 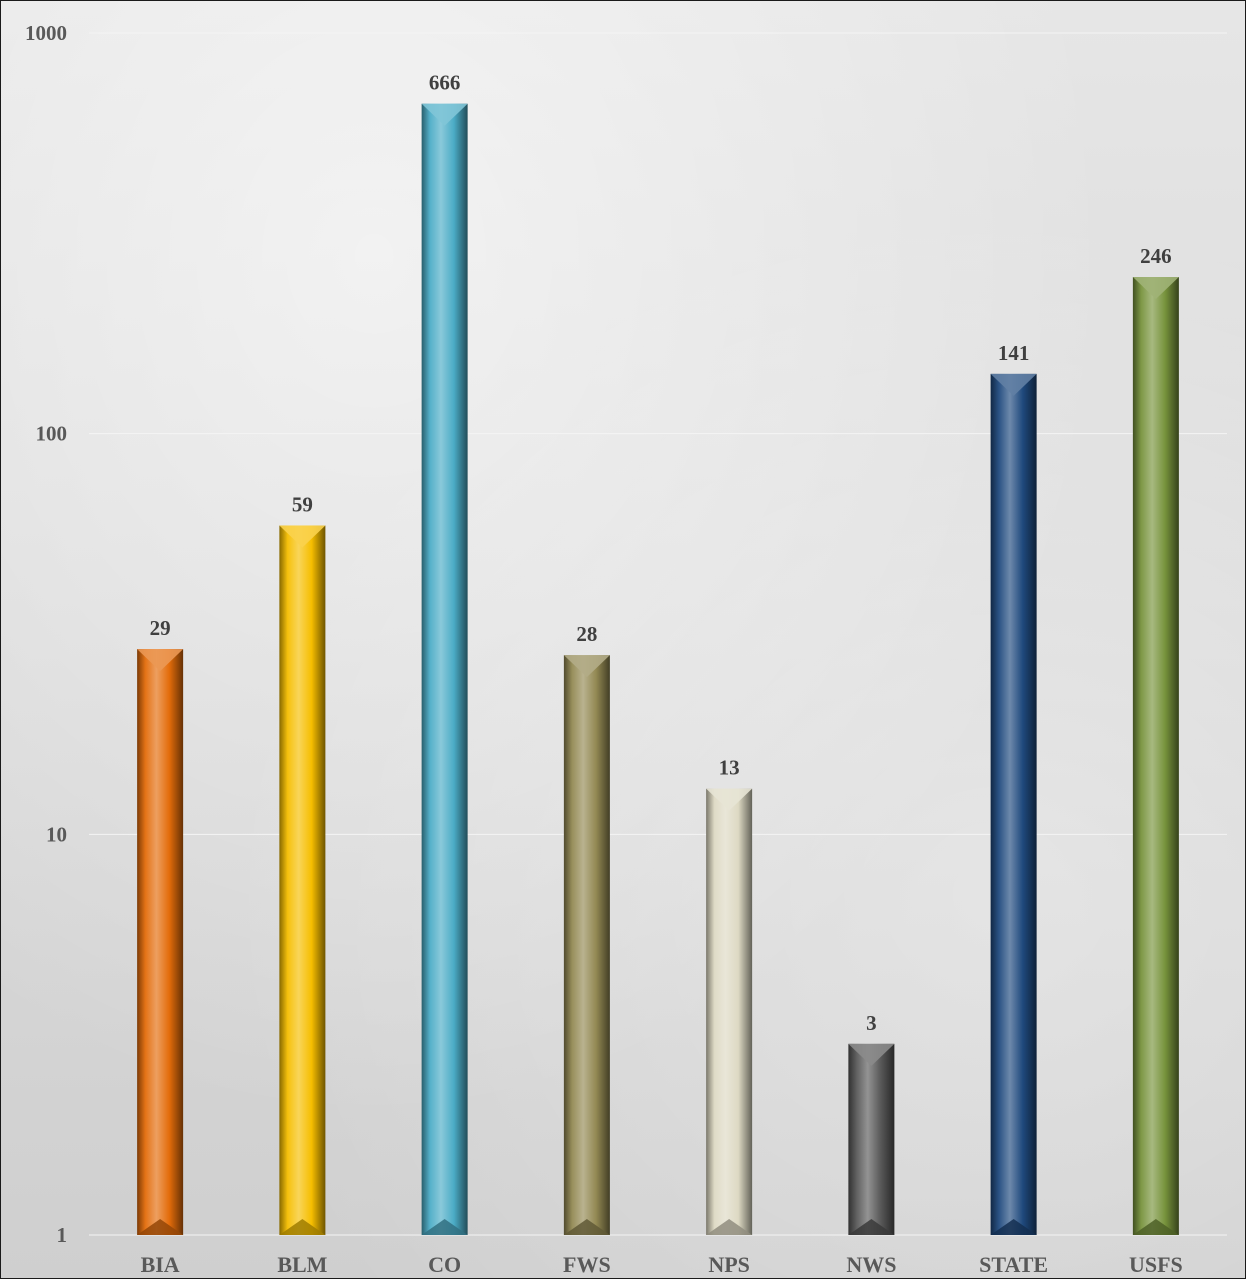 What do you see at coordinates (160, 1264) in the screenshot?
I see `x-tick-label: BIA` at bounding box center [160, 1264].